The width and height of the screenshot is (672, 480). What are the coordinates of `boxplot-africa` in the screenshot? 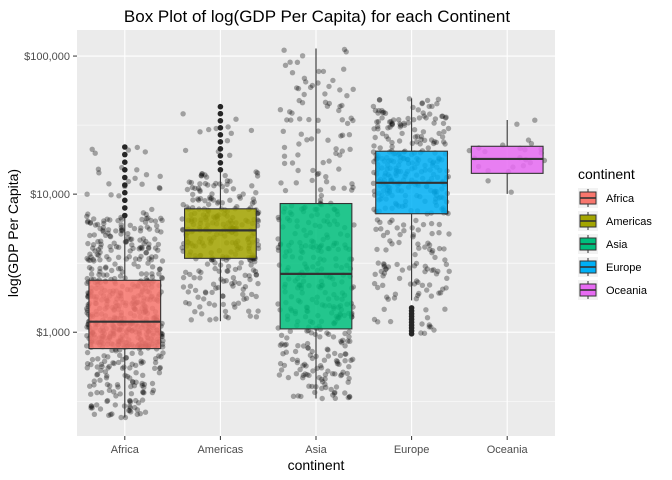 It's located at (125, 317).